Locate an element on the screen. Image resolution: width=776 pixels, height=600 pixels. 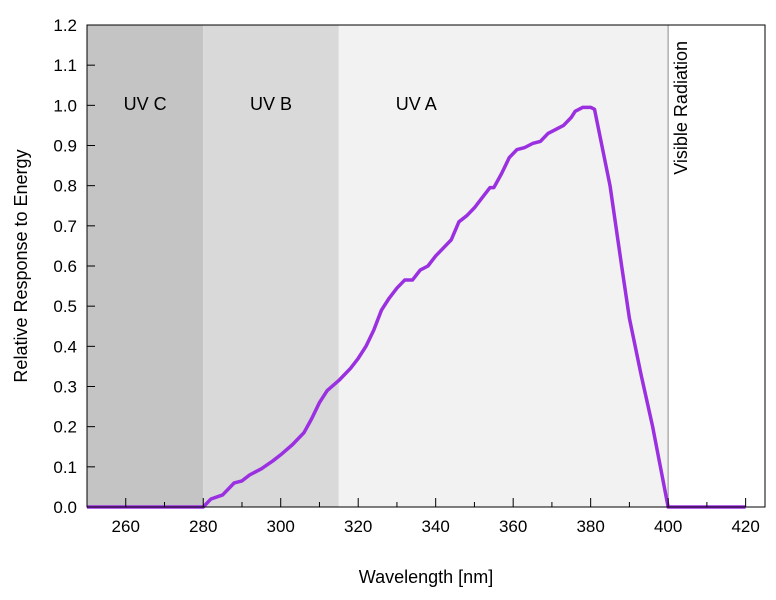
y-tick-label: 0.2 is located at coordinates (65, 427).